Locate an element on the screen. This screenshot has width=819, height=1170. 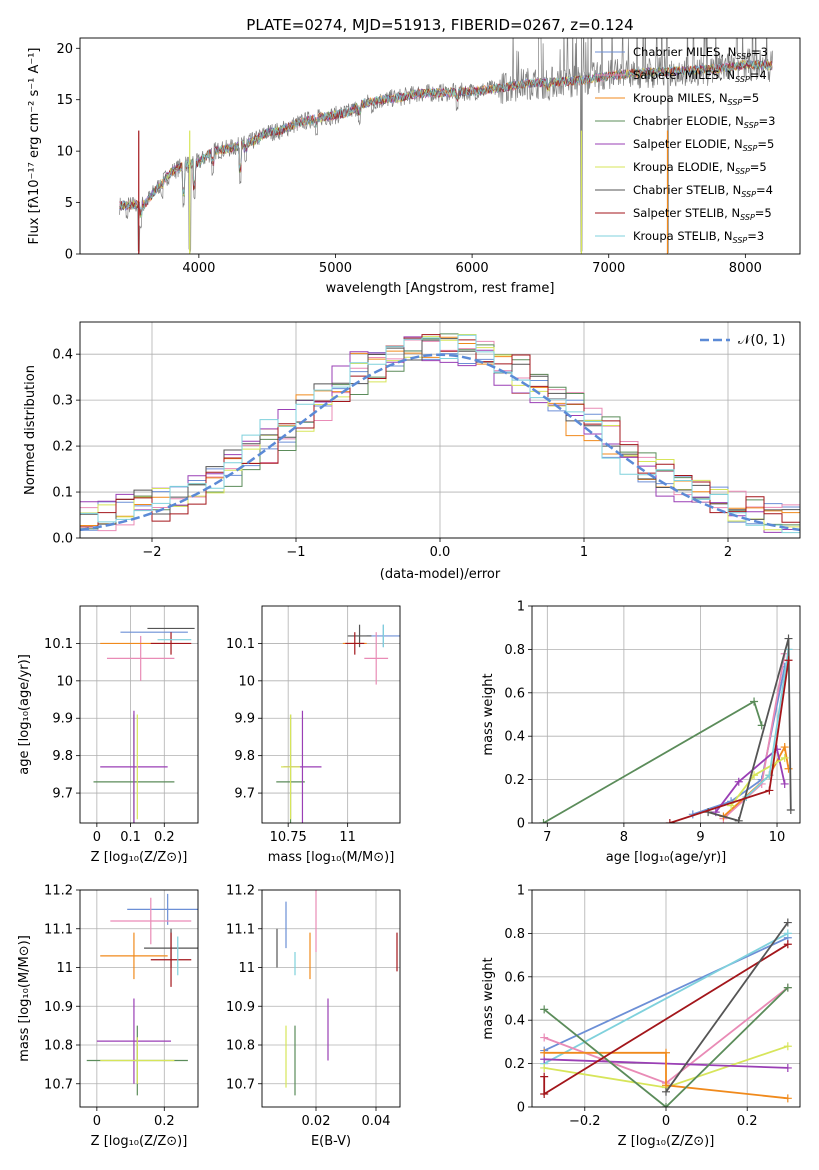
y-tick-label: 15 is located at coordinates (64, 100).